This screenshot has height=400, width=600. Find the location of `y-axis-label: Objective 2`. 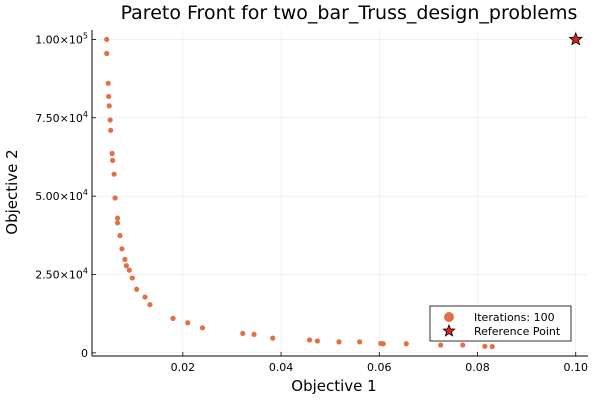

y-axis-label: Objective 2 is located at coordinates (12, 191).